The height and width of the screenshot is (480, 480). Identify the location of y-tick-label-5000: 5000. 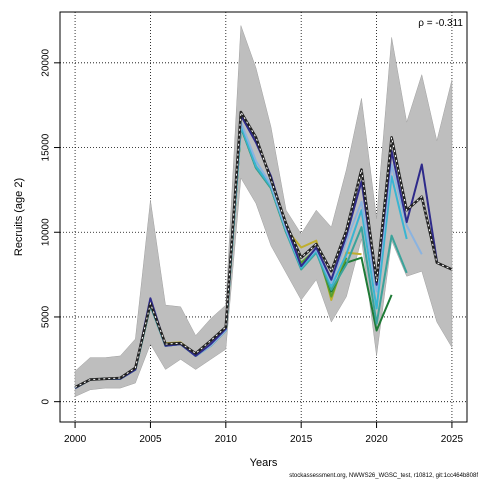
(46, 316).